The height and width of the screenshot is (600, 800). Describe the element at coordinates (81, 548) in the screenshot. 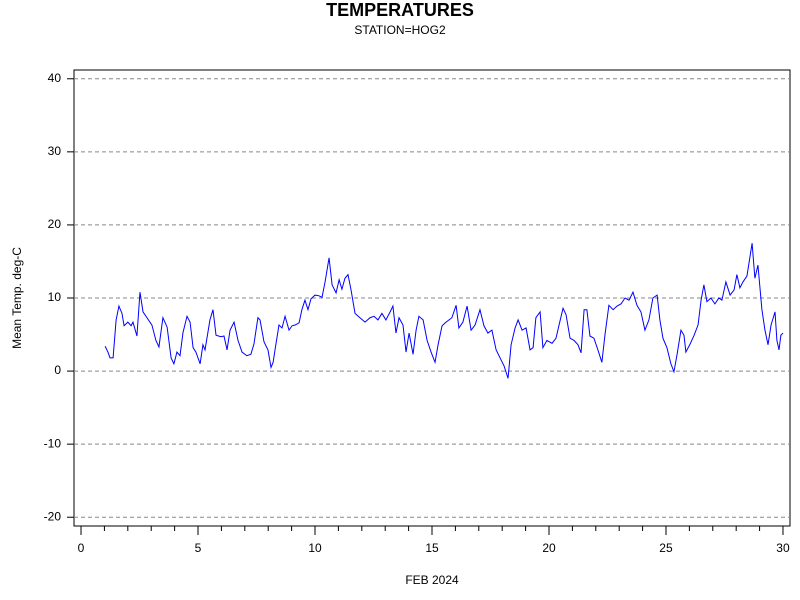

I see `x-tick-label: 0` at that location.